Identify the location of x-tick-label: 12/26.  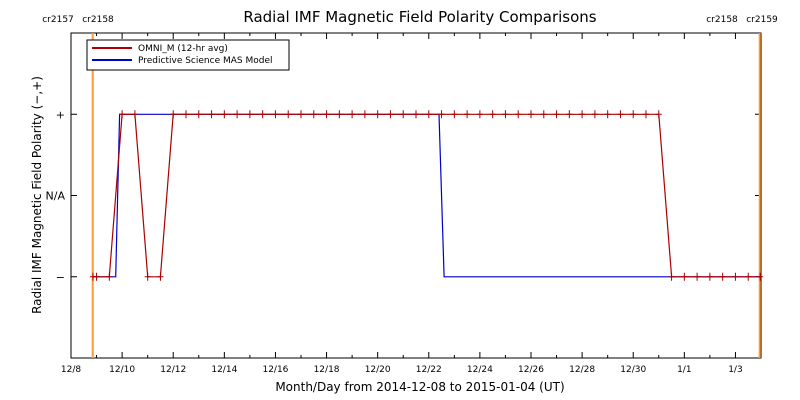
(531, 370).